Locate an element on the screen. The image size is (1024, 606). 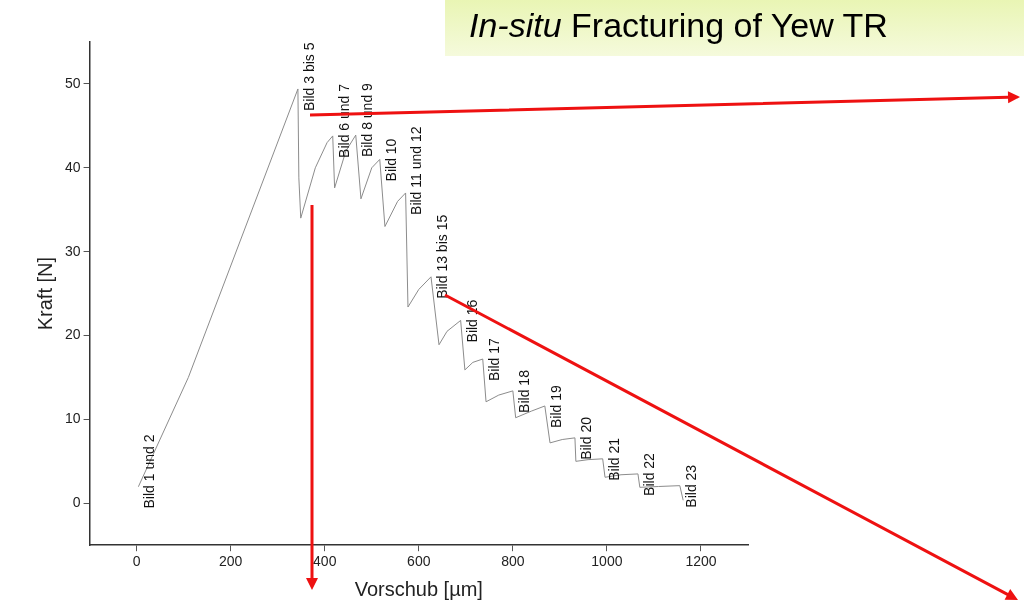
annotation: Bild 22 is located at coordinates (648, 474).